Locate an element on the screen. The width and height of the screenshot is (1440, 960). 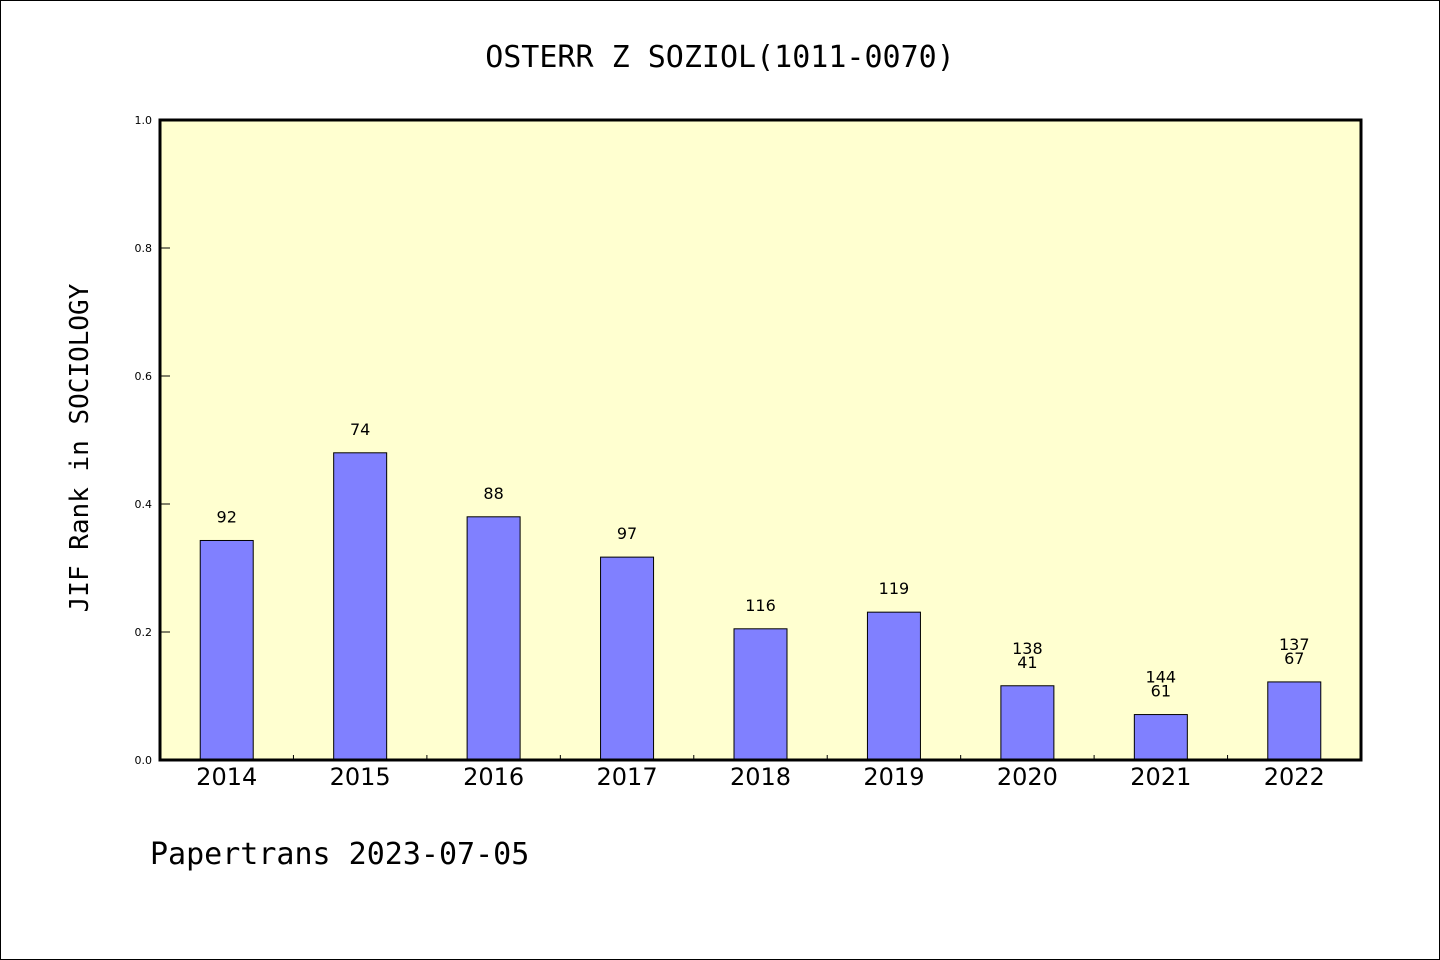
x-axis: 2014 2015 2016 2017 2018 2019 2020 2021 2022 is located at coordinates (760, 773).